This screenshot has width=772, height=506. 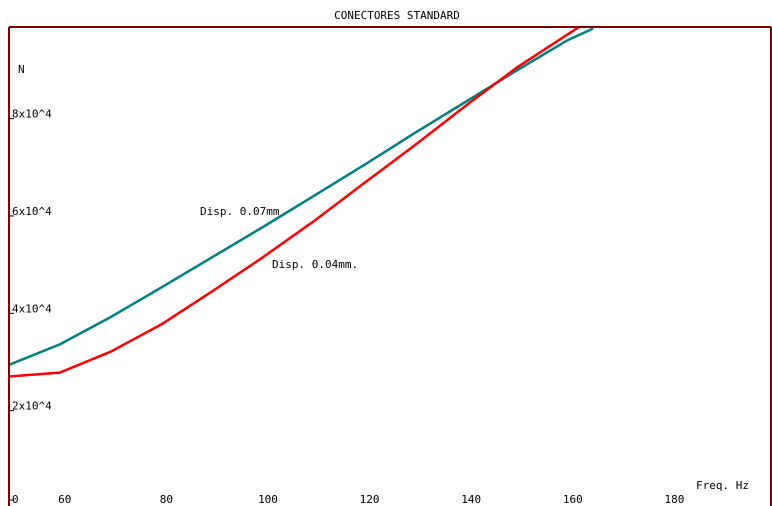 I want to click on x-tick-label: 120, so click(x=370, y=499).